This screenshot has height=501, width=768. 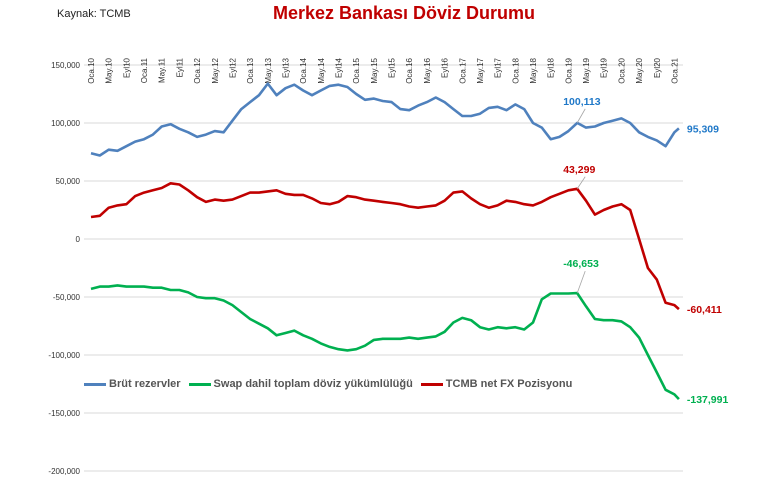 I want to click on y-tick-label: -150,000, so click(x=64, y=413).